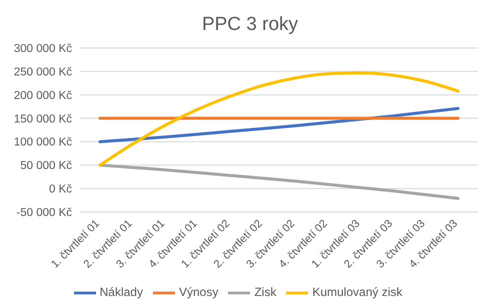 The height and width of the screenshot is (305, 500). I want to click on y-tick-label: 250 000 Kč, so click(43, 72).